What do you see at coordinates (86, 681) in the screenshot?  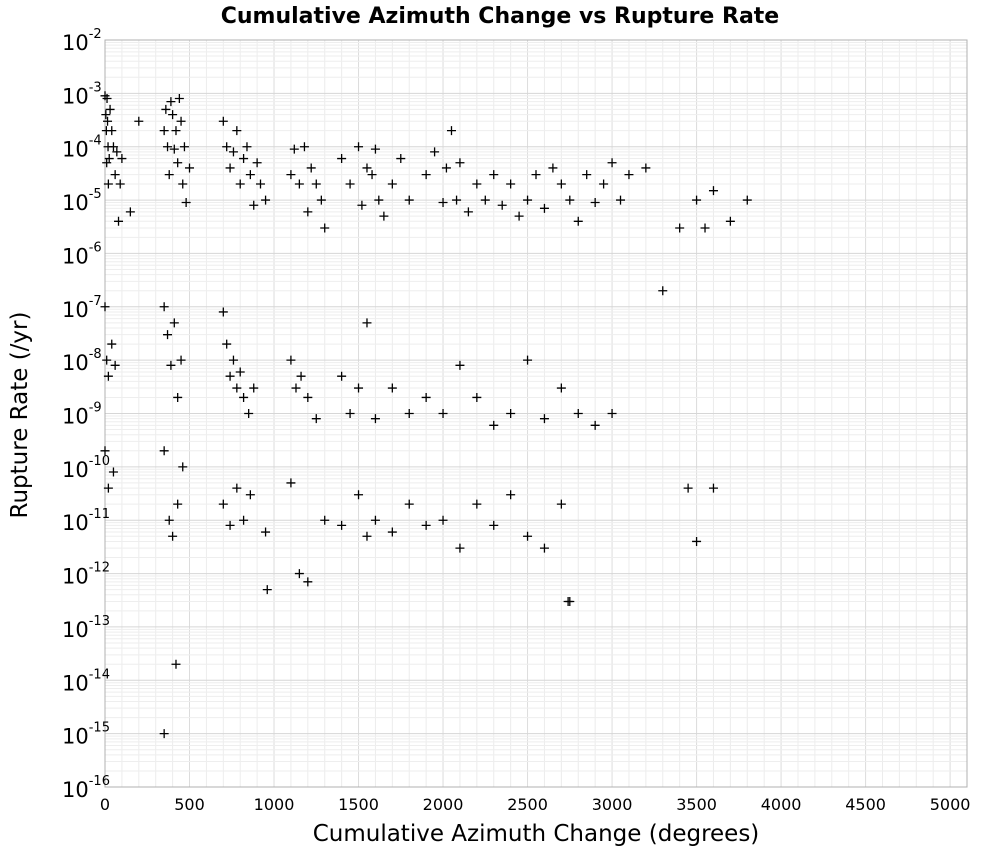 I see `y-tick-label: 10⁻¹⁴` at bounding box center [86, 681].